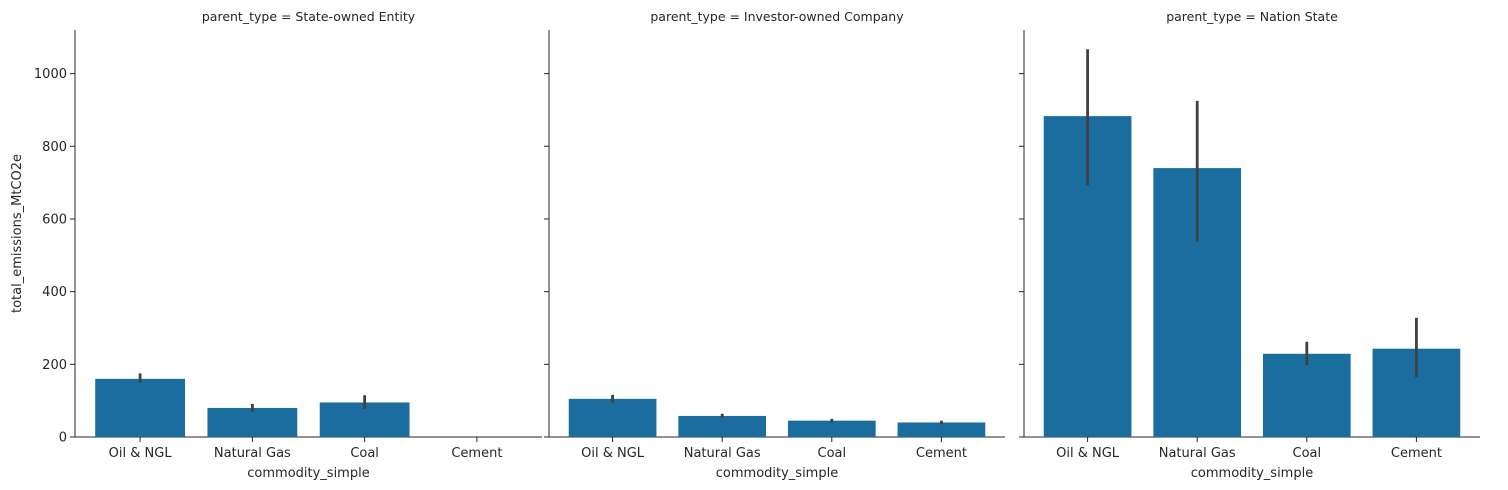 This screenshot has height=490, width=1508. I want to click on facet-title: parent_type = Investor-owned Company, so click(777, 16).